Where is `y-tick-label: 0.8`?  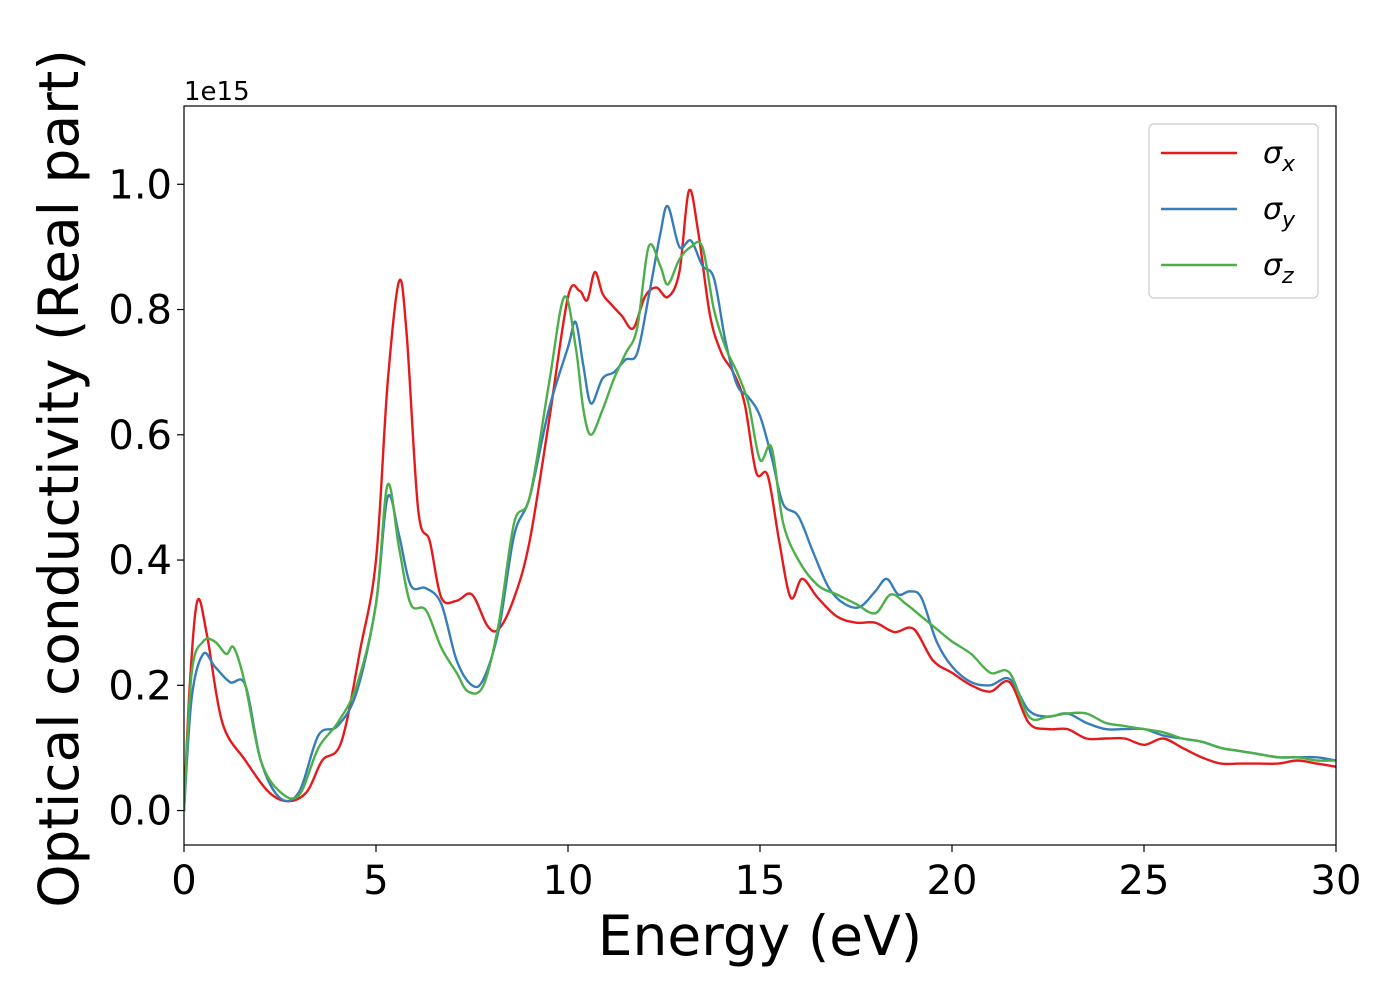 y-tick-label: 0.8 is located at coordinates (140, 311).